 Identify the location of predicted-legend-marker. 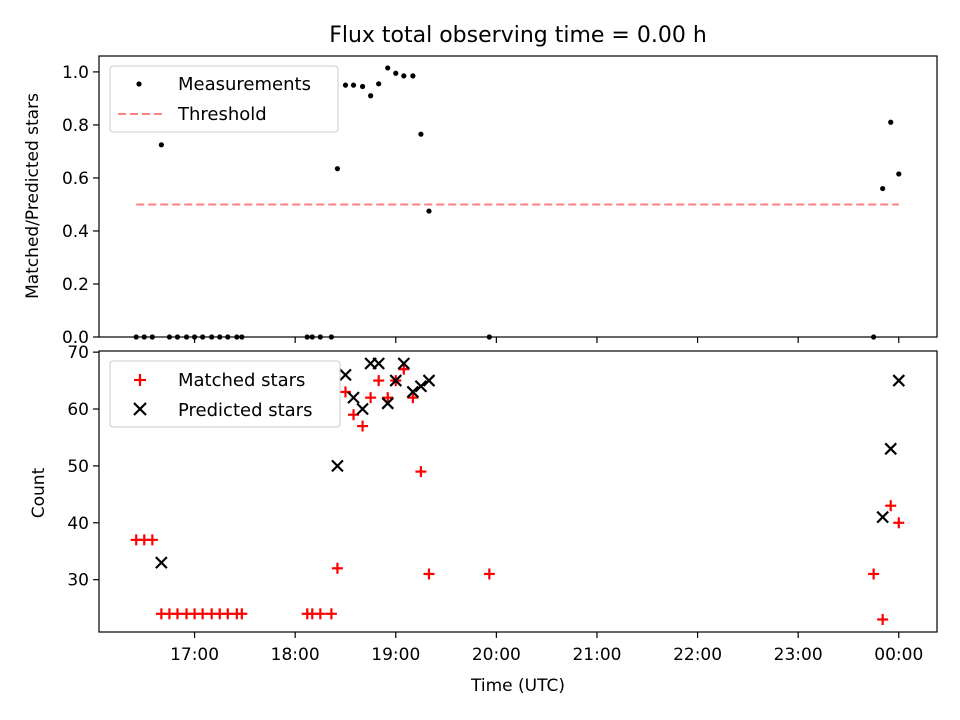
(140, 409).